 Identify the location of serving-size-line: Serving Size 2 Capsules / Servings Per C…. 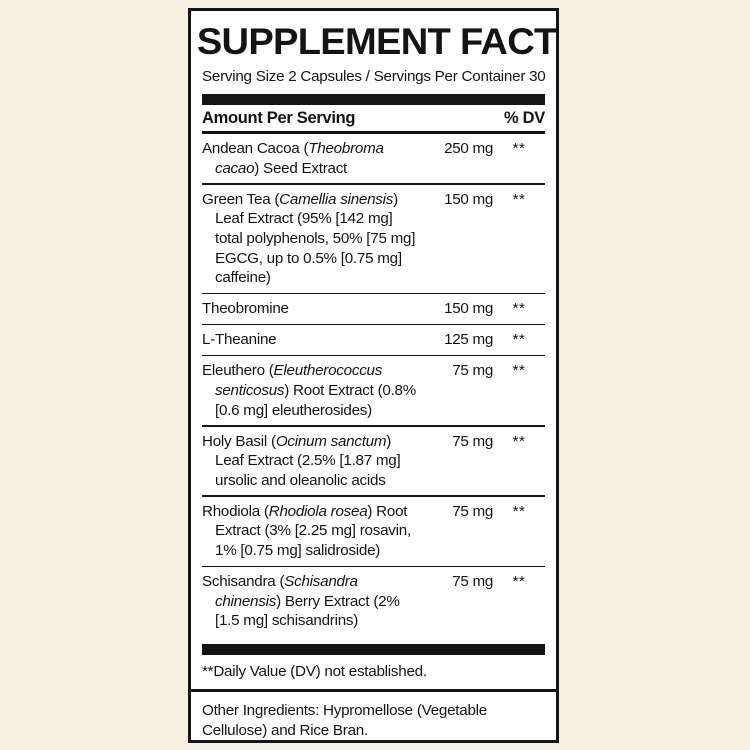
(374, 76).